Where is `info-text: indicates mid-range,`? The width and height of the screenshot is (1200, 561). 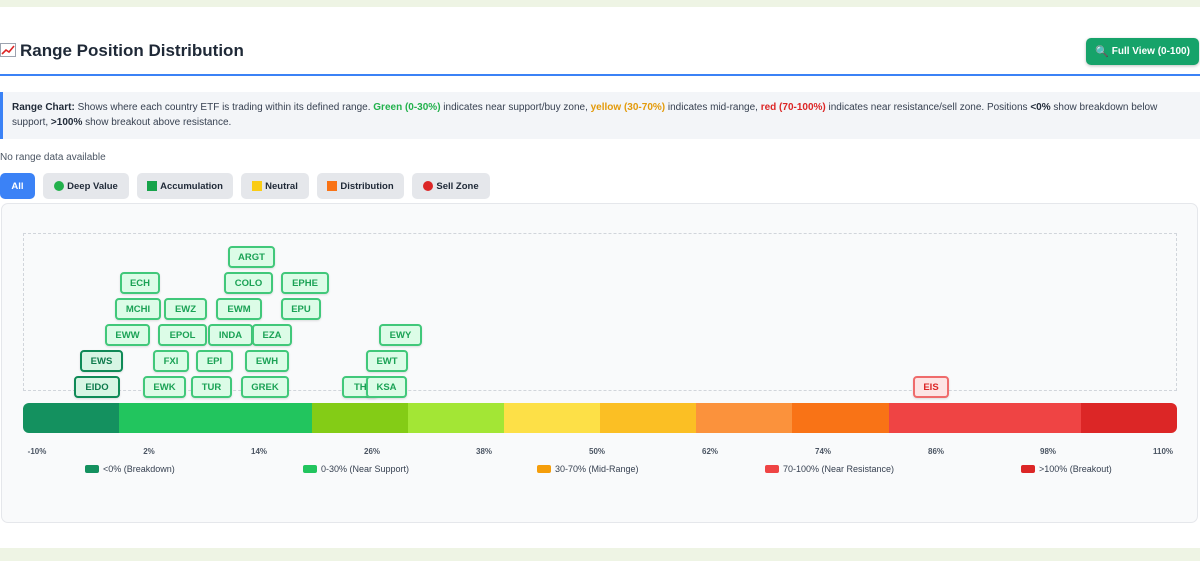
info-text: indicates mid-range, is located at coordinates (713, 107).